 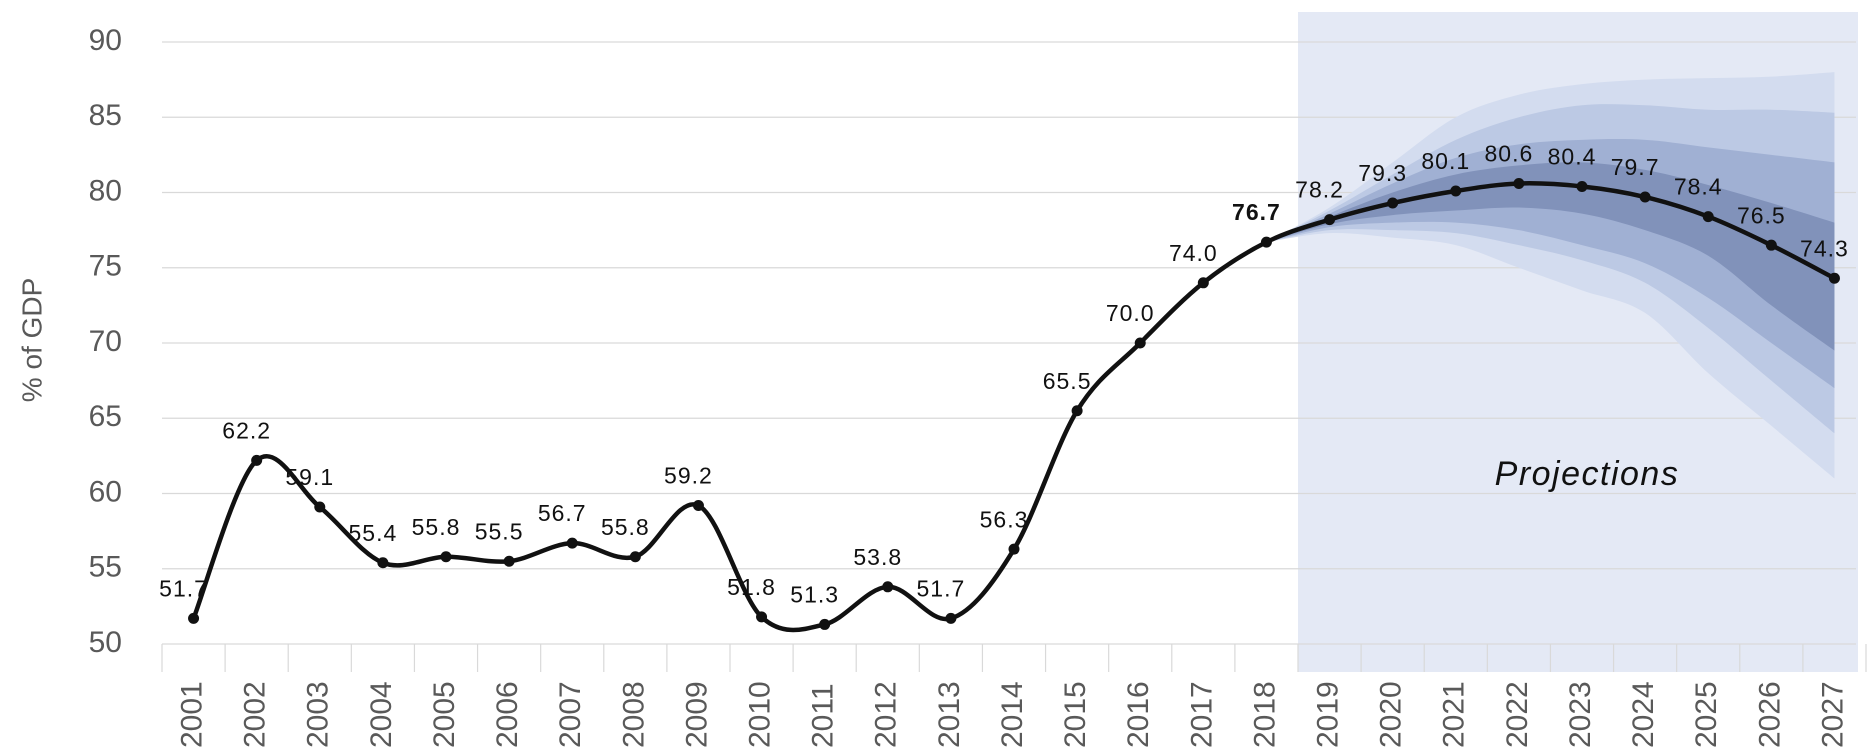 I want to click on x-tick-label: 2013, so click(x=949, y=714).